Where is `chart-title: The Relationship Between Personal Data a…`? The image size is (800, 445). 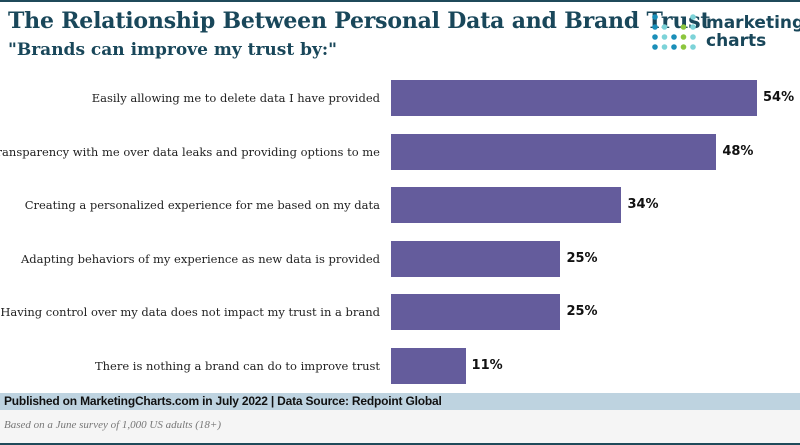 chart-title: The Relationship Between Personal Data a… is located at coordinates (359, 21).